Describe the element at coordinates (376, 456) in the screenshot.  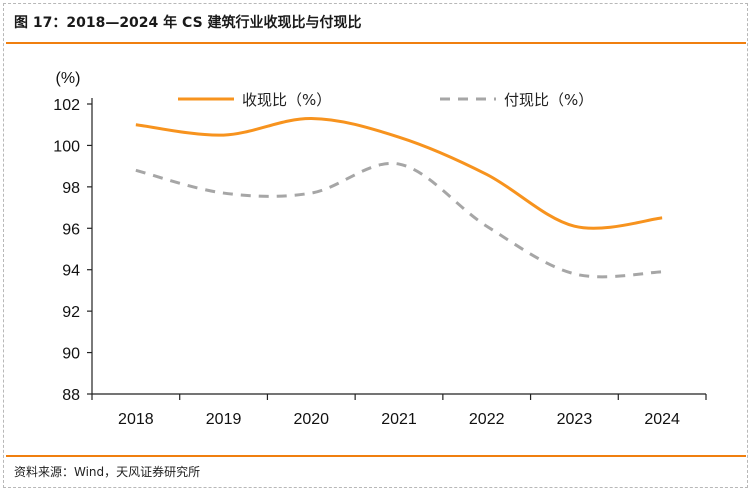
I see `source-rule` at that location.